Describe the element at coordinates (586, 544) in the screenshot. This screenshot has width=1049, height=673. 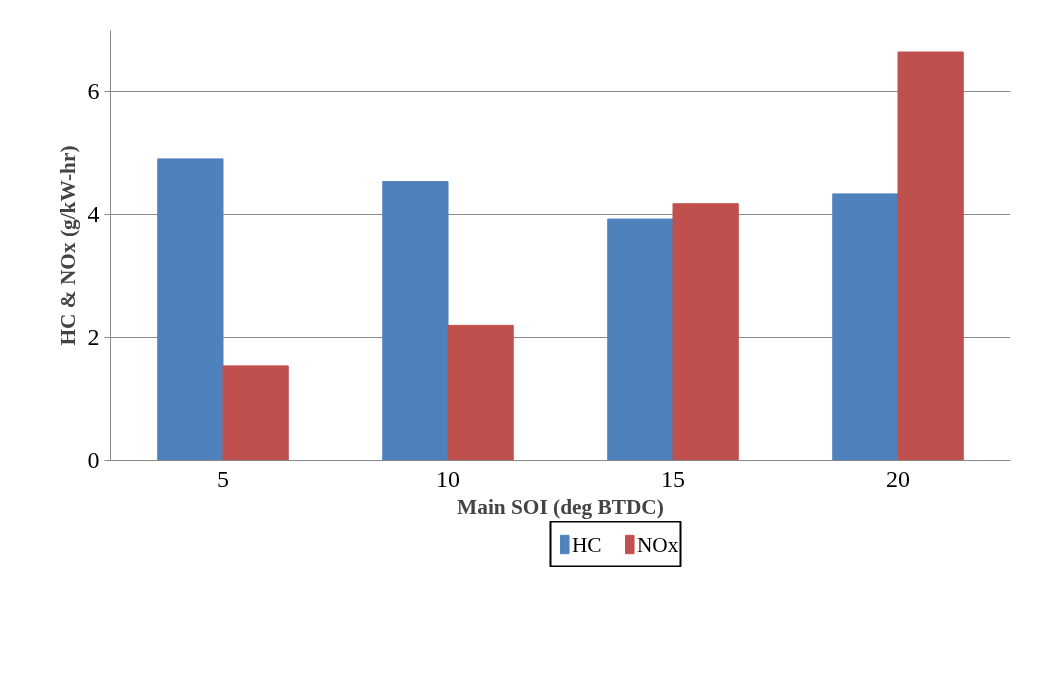
I see `legend-label: HC` at that location.